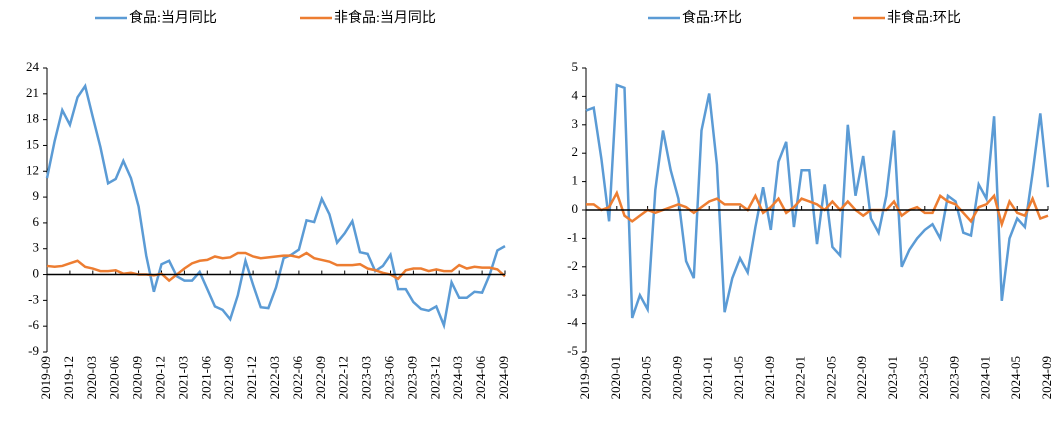 The image size is (1056, 431). Describe the element at coordinates (923, 377) in the screenshot. I see `x-tick-label: 2023-05` at that location.